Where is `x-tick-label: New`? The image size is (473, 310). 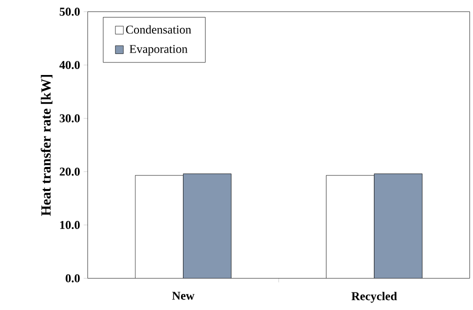 x-tick-label: New is located at coordinates (183, 296).